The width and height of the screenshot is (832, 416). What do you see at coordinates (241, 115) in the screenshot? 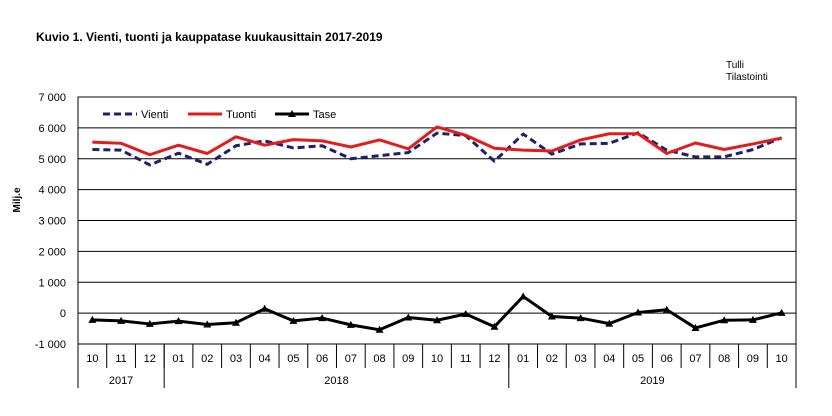
I see `legend-label-tuonti: Tuonti` at bounding box center [241, 115].